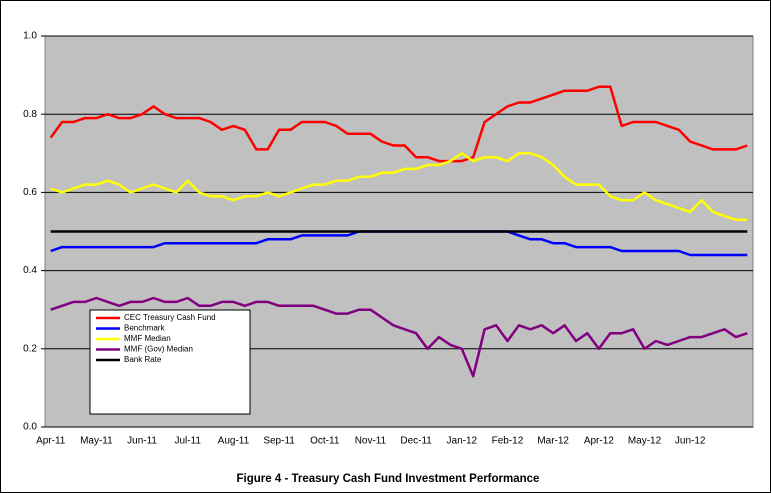  Describe the element at coordinates (30, 270) in the screenshot. I see `y-tick-label: 0.4` at that location.